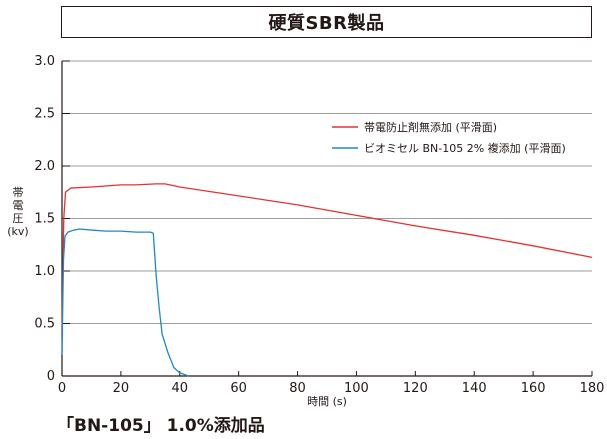  What do you see at coordinates (18, 205) in the screenshot?
I see `y-axis-label-part: 電` at bounding box center [18, 205].